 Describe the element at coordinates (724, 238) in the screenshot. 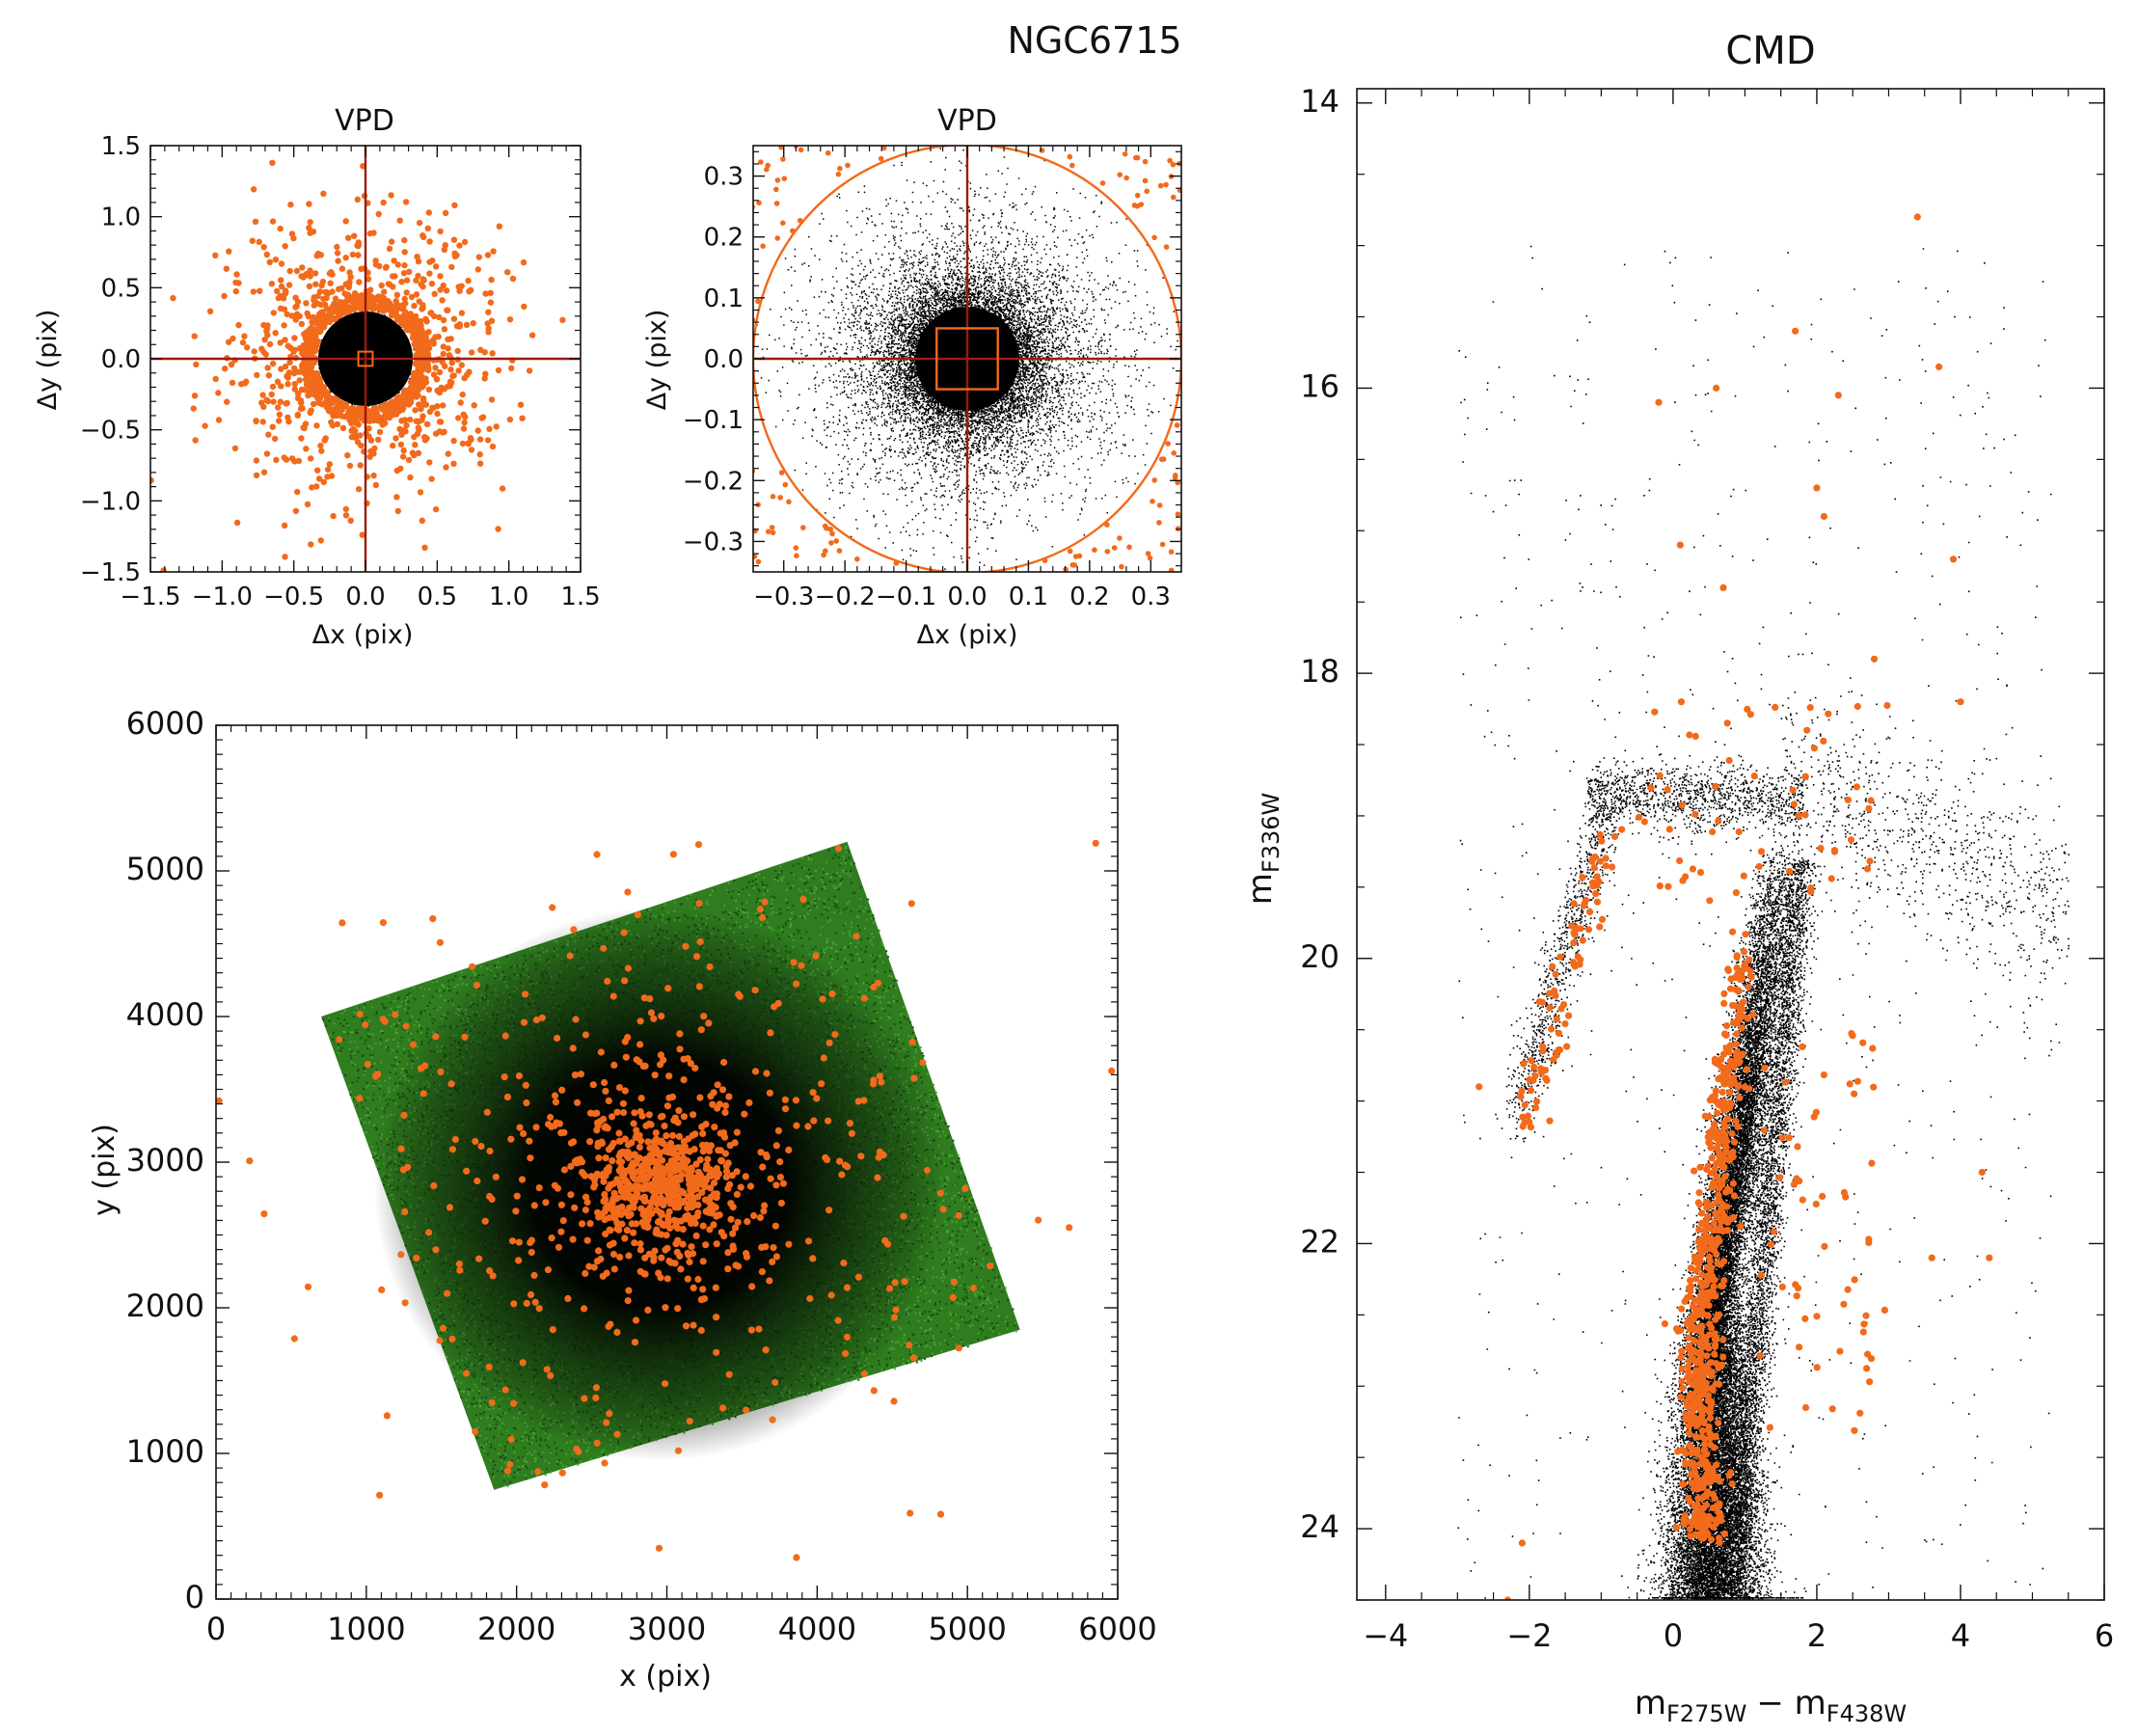

I see `vpd-zoom-ytick-label: 0.2` at that location.